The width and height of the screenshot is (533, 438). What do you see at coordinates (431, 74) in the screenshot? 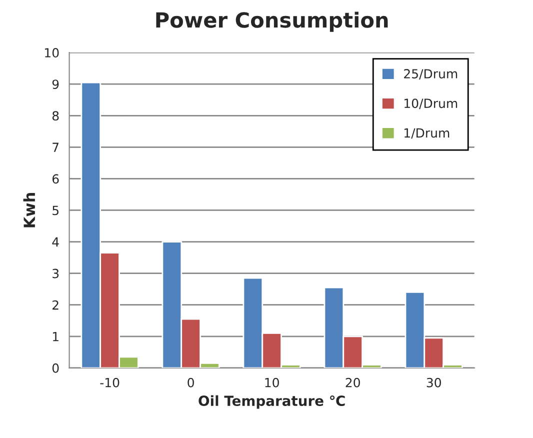
I see `legend-label: 25/Drum` at bounding box center [431, 74].